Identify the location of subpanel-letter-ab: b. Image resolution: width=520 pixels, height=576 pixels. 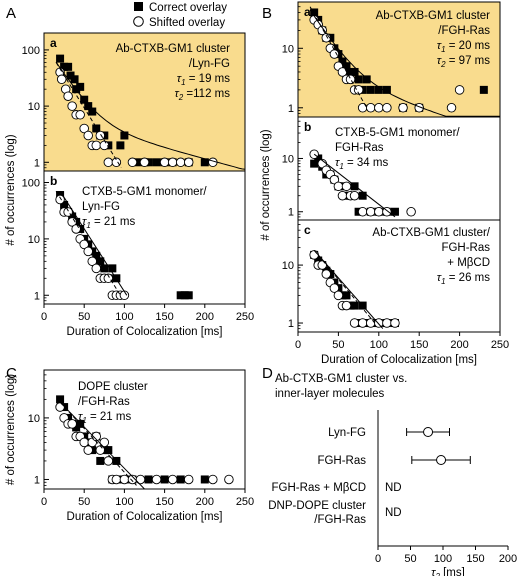
(53, 181).